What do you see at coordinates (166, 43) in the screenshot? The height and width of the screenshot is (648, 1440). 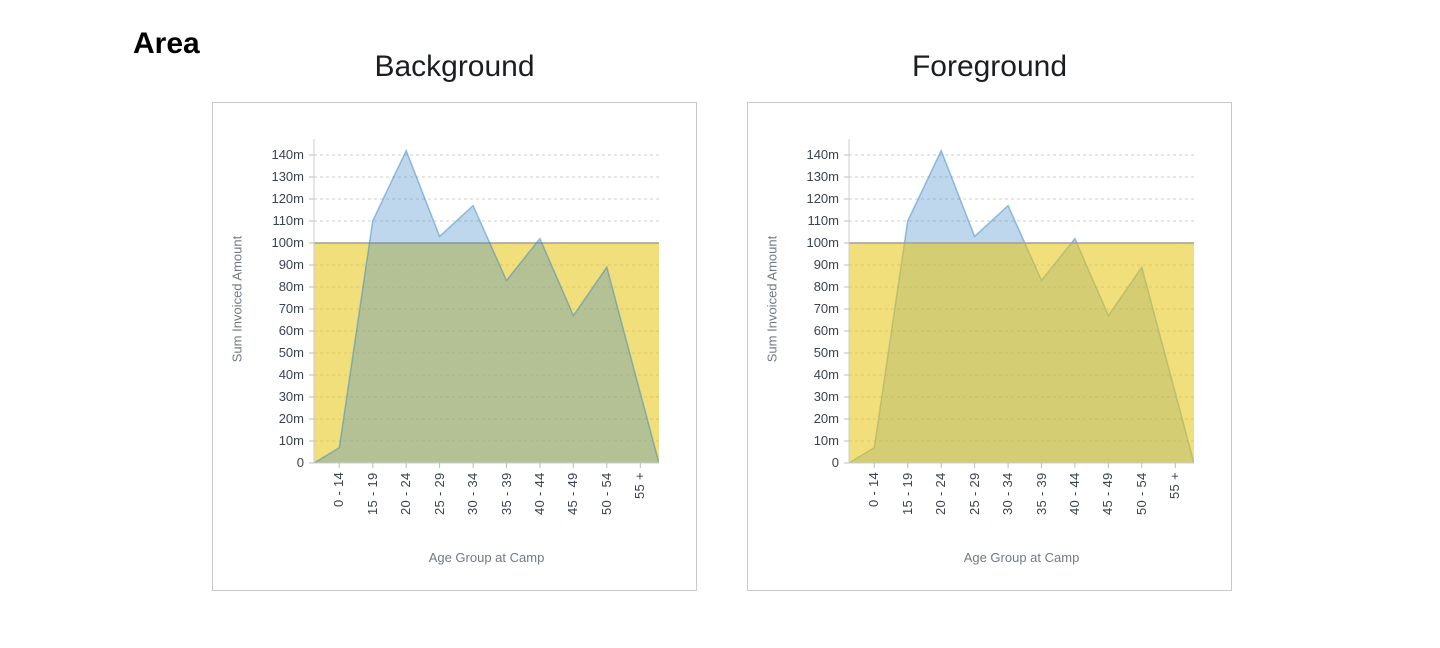 I see `page-title: Area` at bounding box center [166, 43].